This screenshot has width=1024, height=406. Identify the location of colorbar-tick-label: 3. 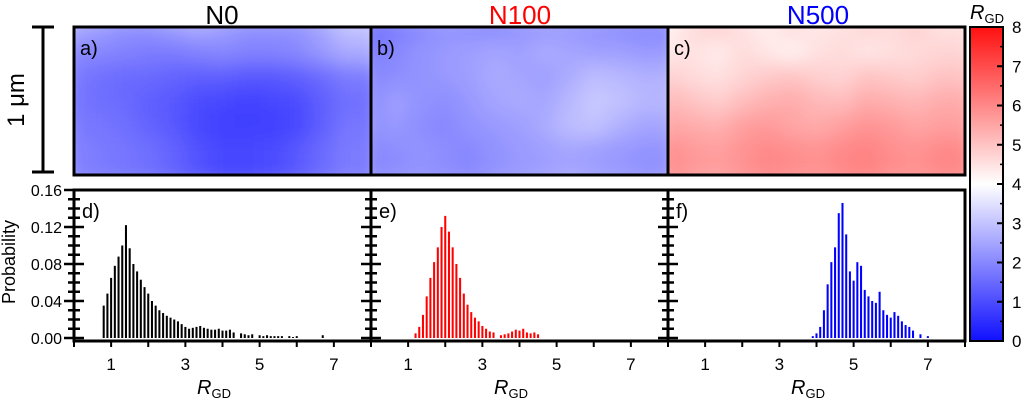
(1016, 223).